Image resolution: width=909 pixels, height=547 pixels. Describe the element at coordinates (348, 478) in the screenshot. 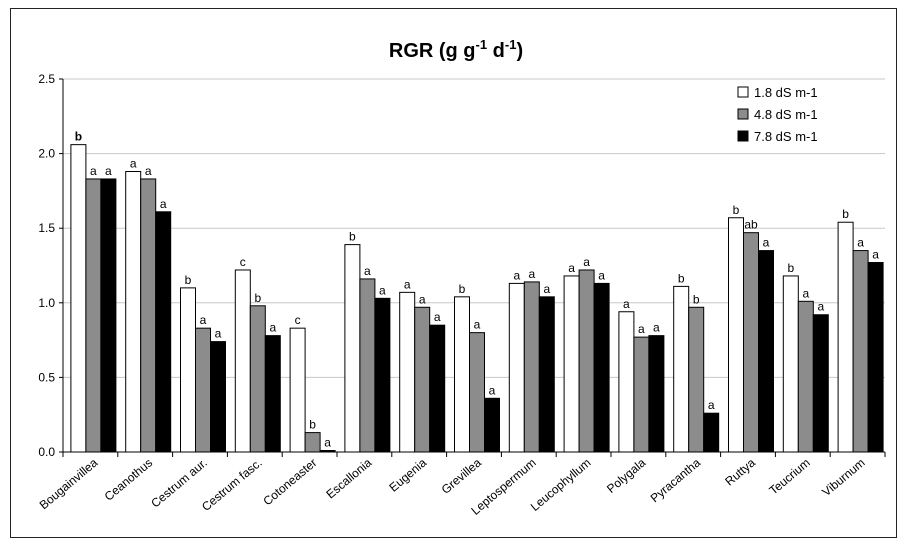

I see `category-label: Escallonia` at that location.